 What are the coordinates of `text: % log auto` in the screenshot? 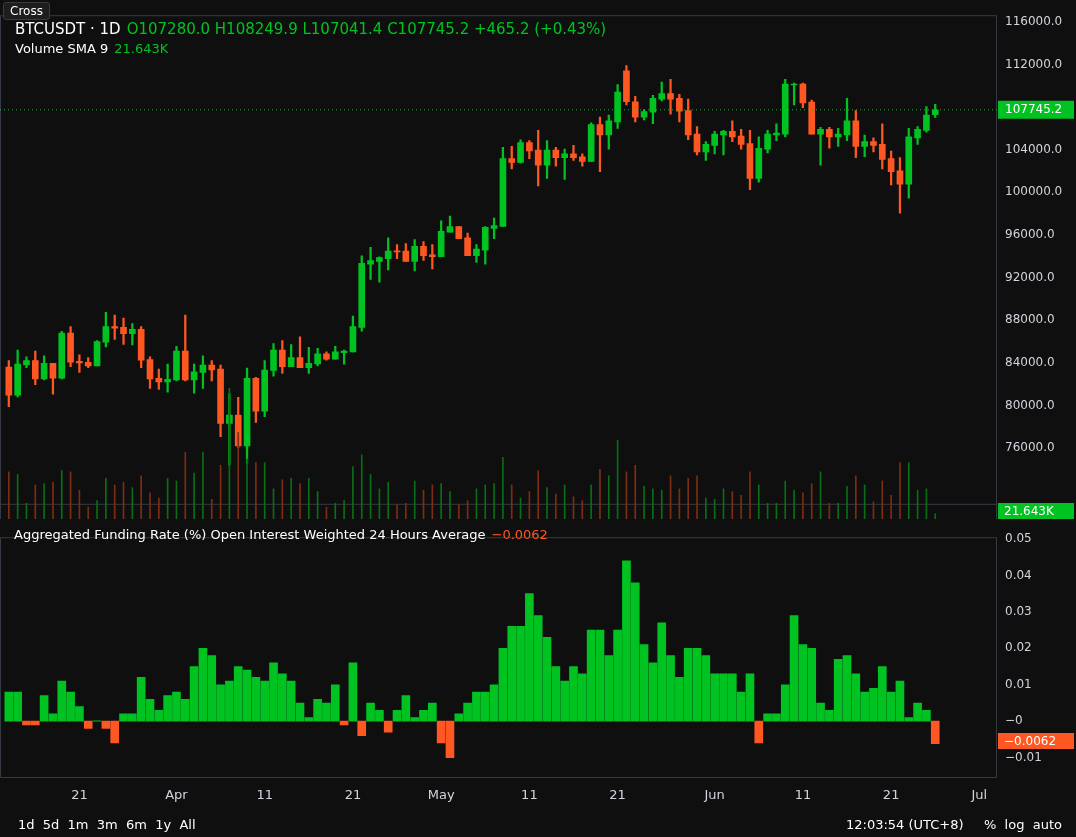 It's located at (1023, 824).